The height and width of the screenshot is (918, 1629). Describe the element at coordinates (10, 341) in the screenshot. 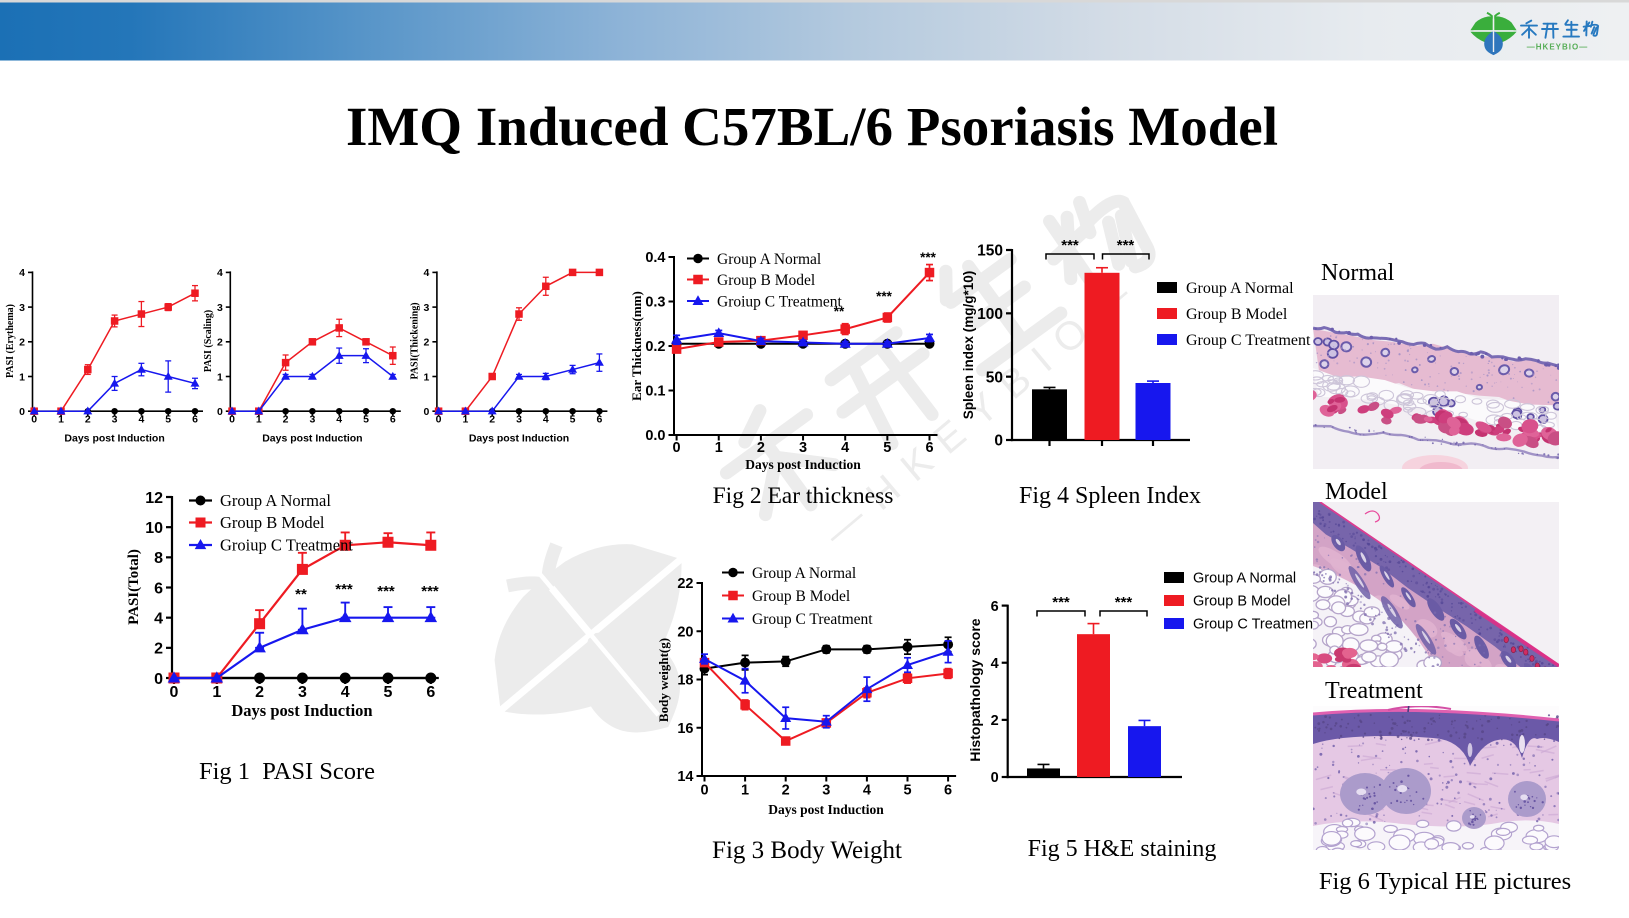

I see `svg-text: PASI (Erythema)` at that location.